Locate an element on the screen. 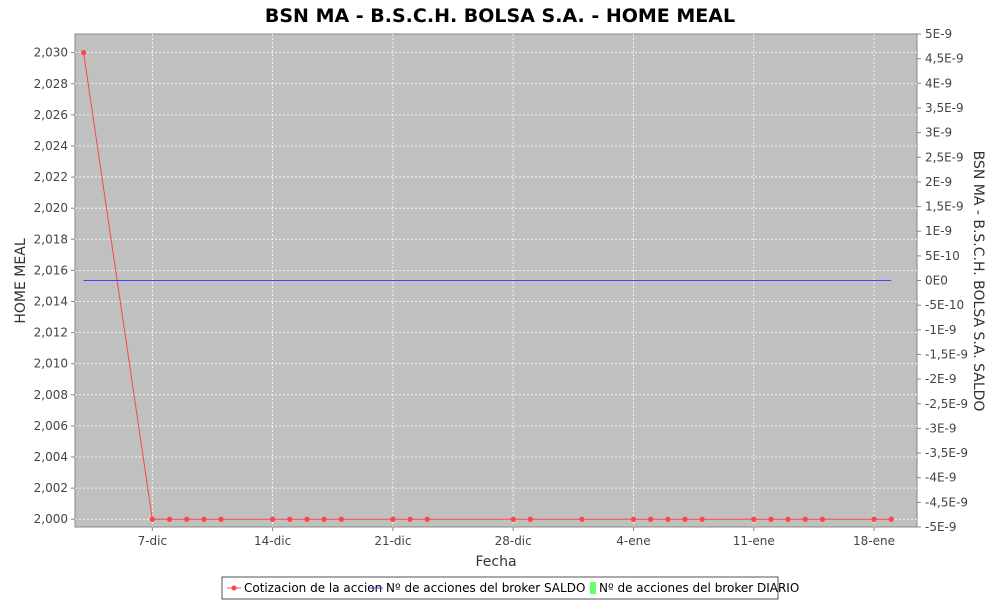 The width and height of the screenshot is (1000, 600). x-tick-label: 21-dic is located at coordinates (392, 541).